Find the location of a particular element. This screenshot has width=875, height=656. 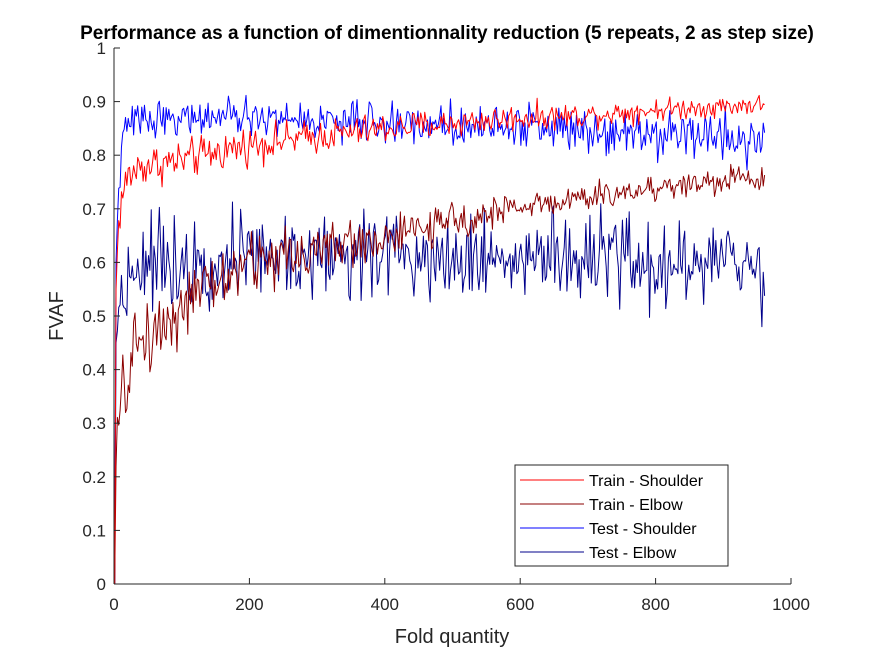

x-tick-label: 0 is located at coordinates (113, 604).